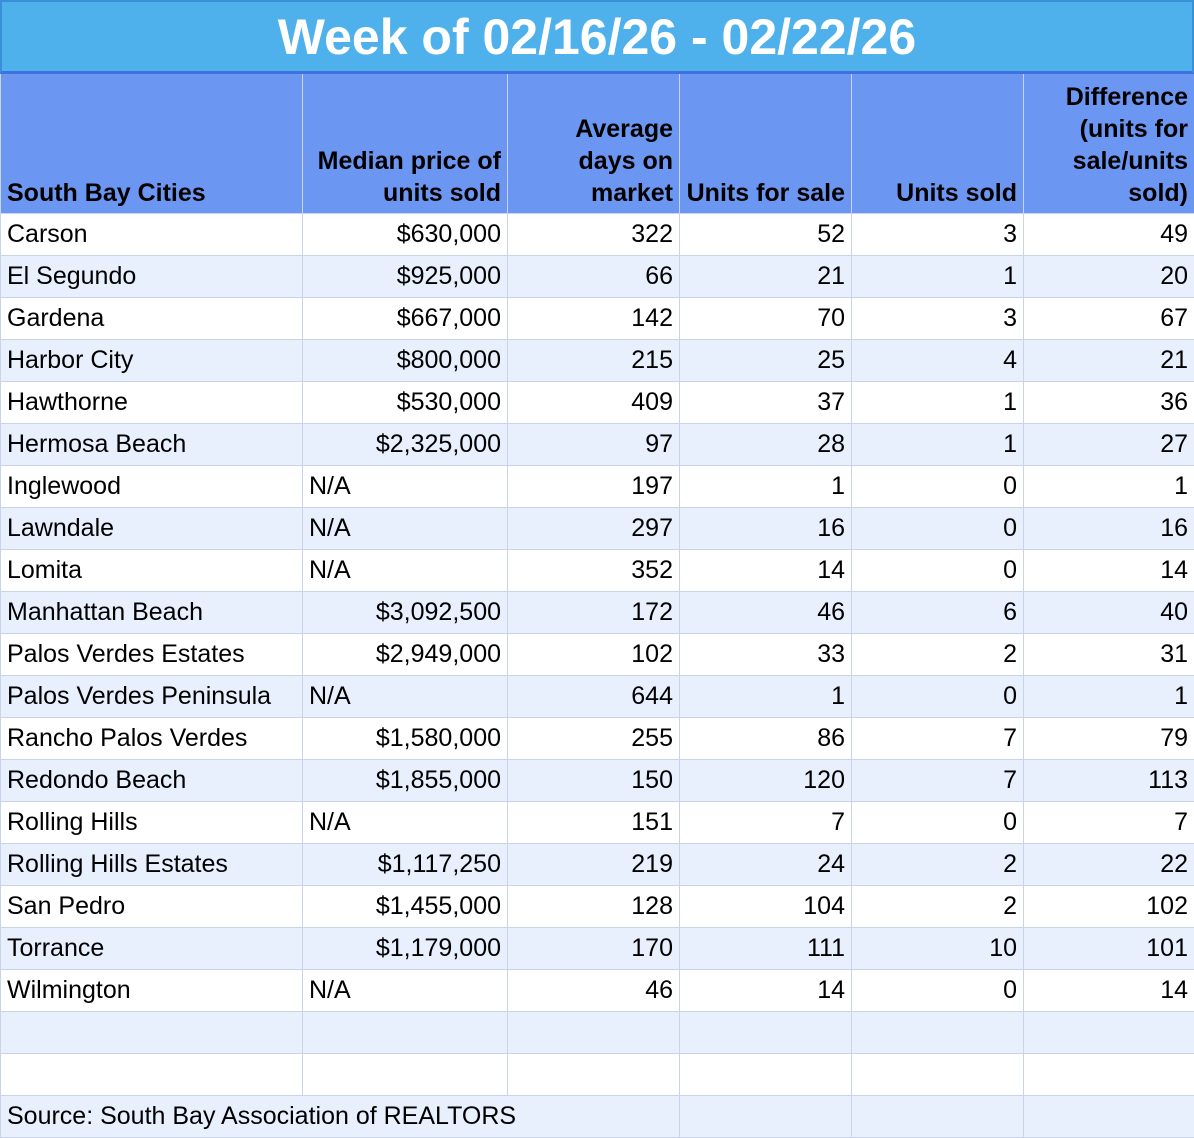 This screenshot has height=1138, width=1194. I want to click on cell-difference: 102, so click(1109, 907).